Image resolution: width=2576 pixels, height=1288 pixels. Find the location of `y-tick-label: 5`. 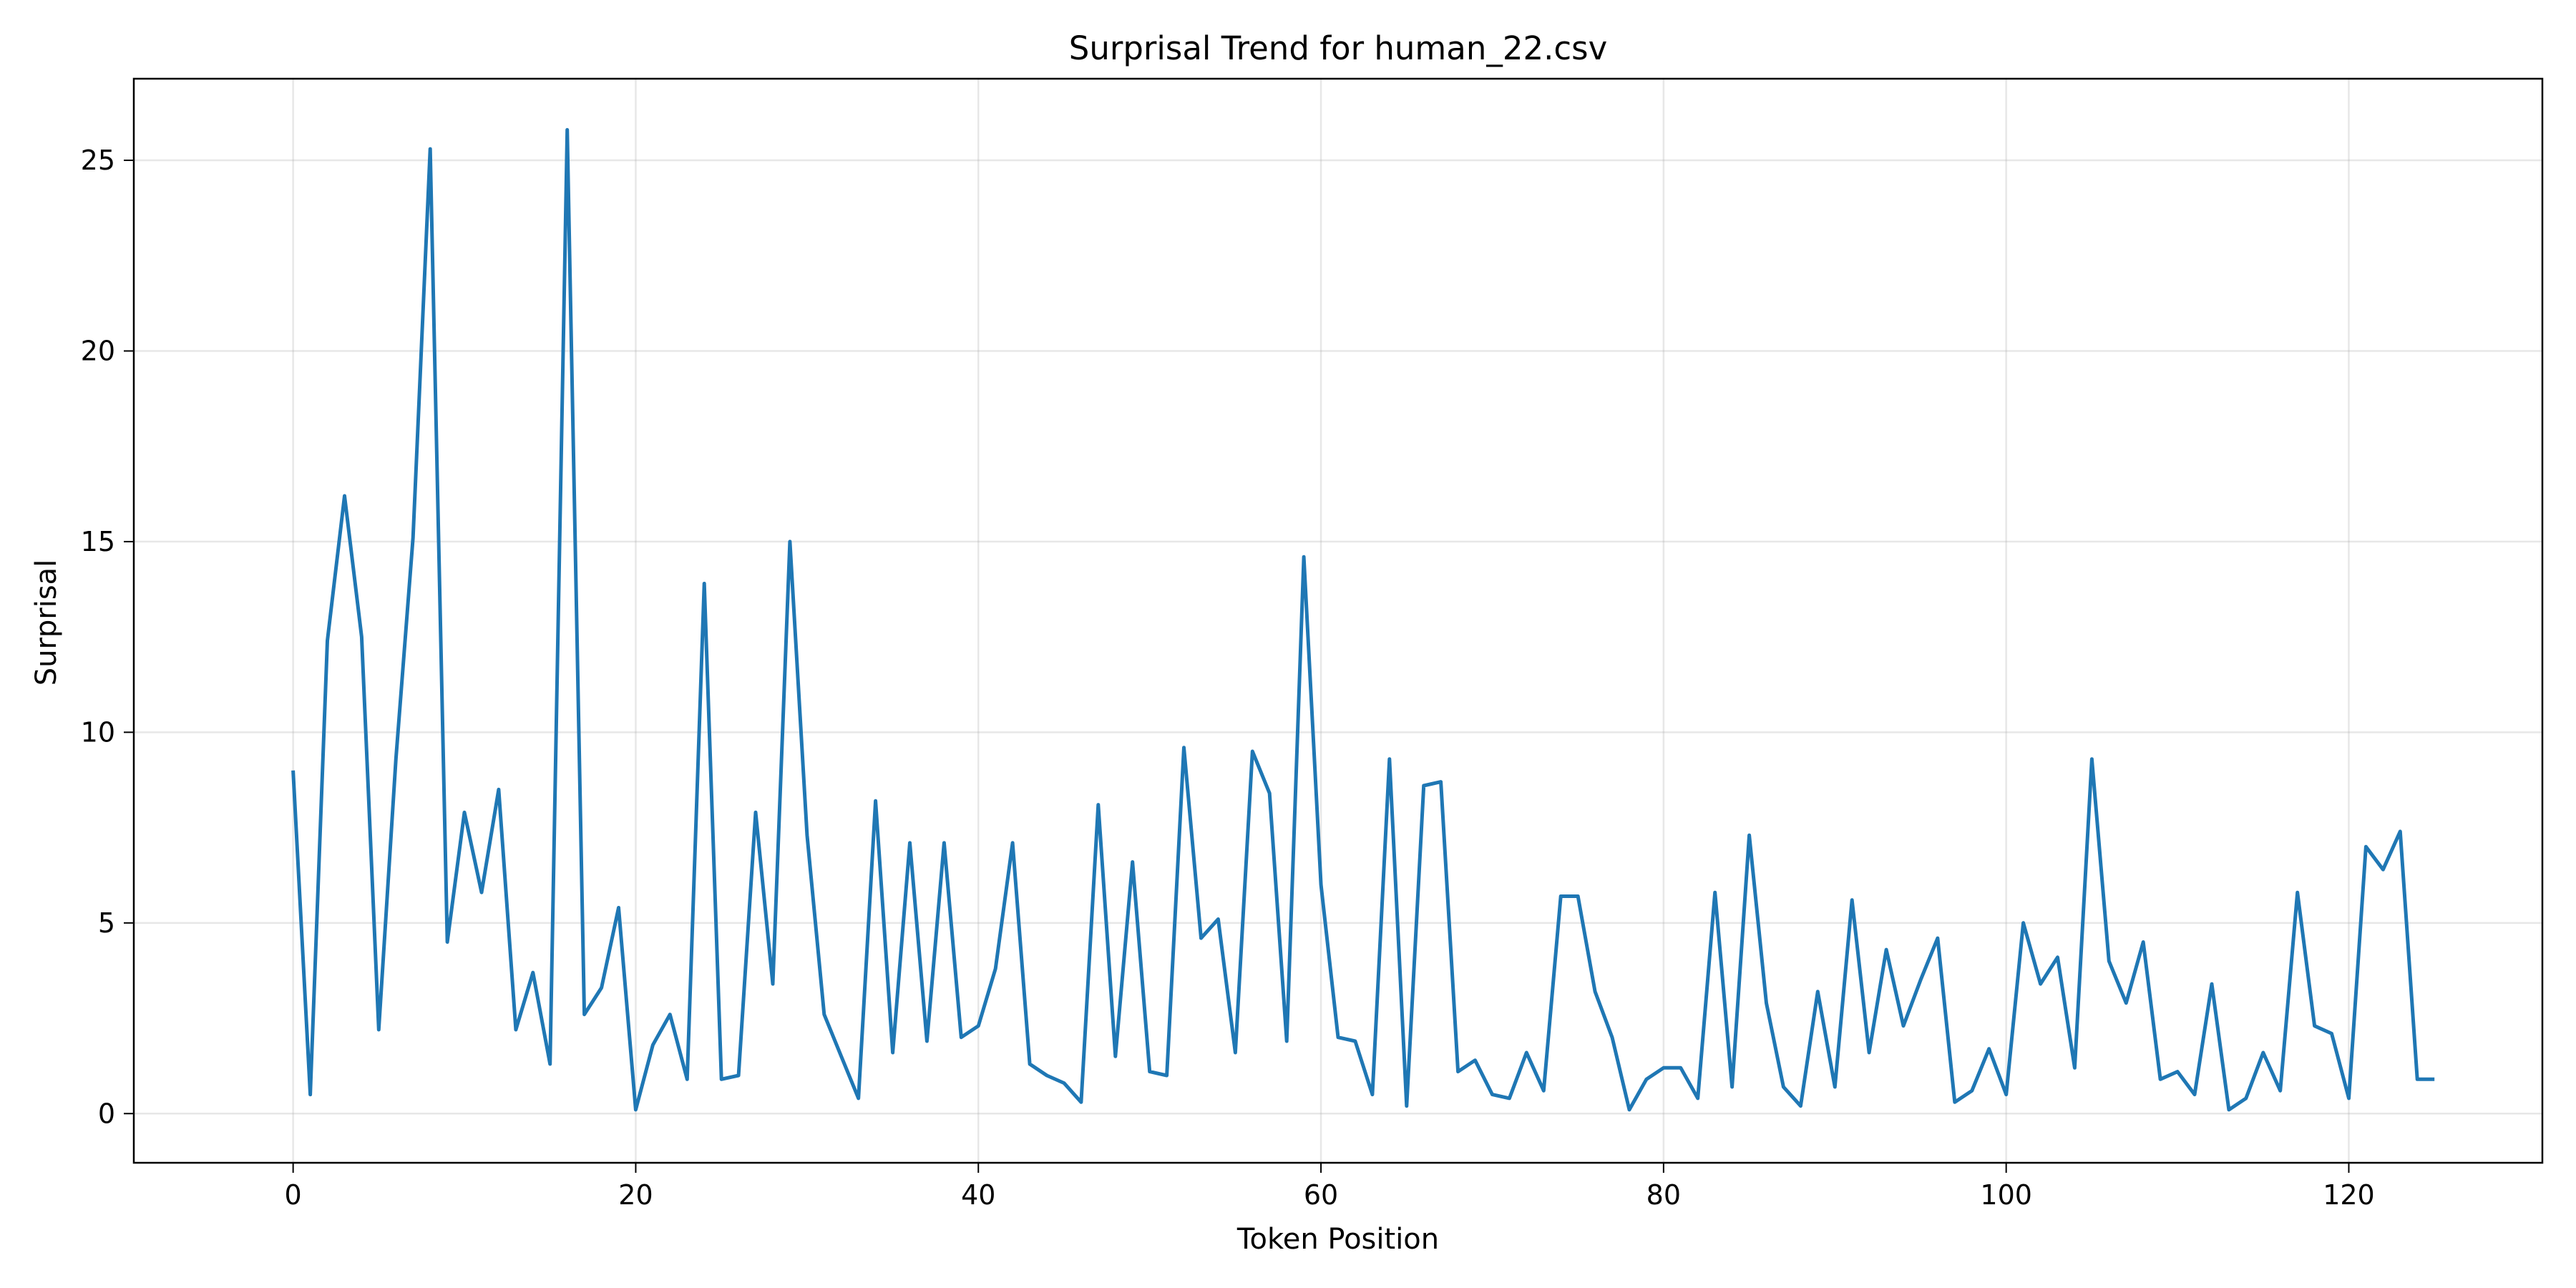

y-tick-label: 5 is located at coordinates (106, 923).